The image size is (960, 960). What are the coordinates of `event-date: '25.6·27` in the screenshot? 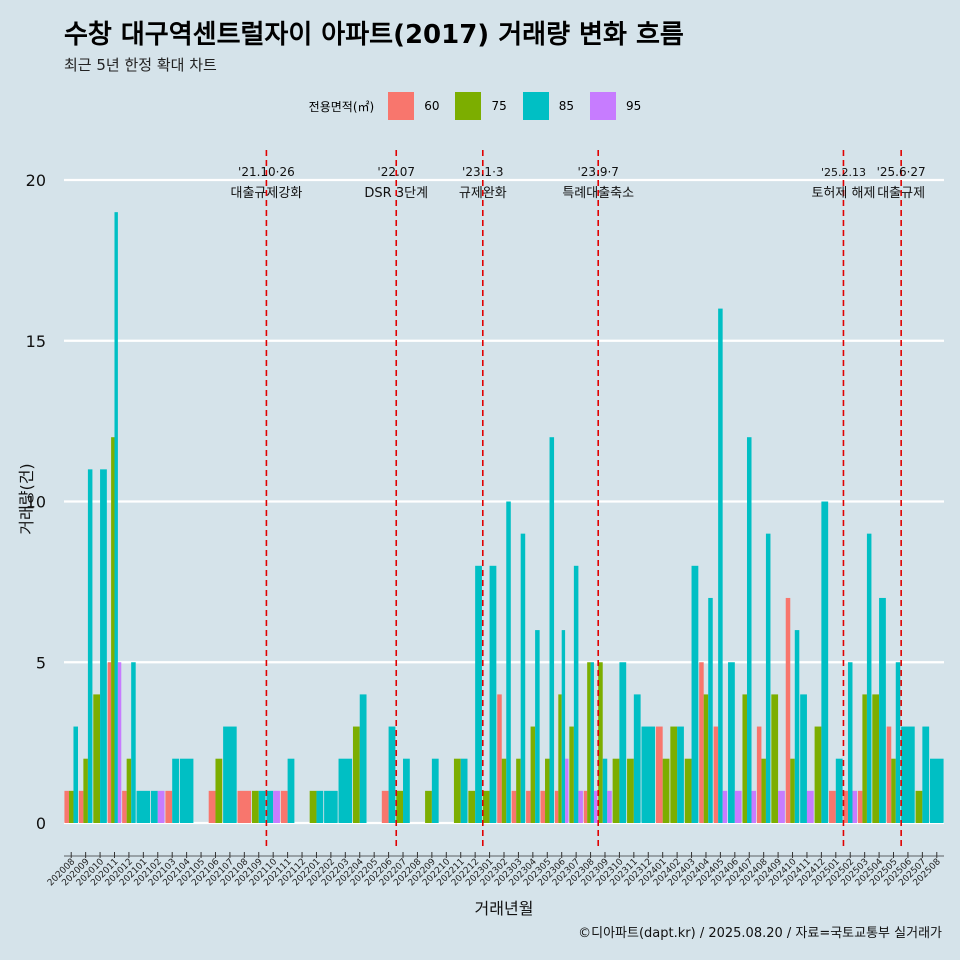 It's located at (901, 172).